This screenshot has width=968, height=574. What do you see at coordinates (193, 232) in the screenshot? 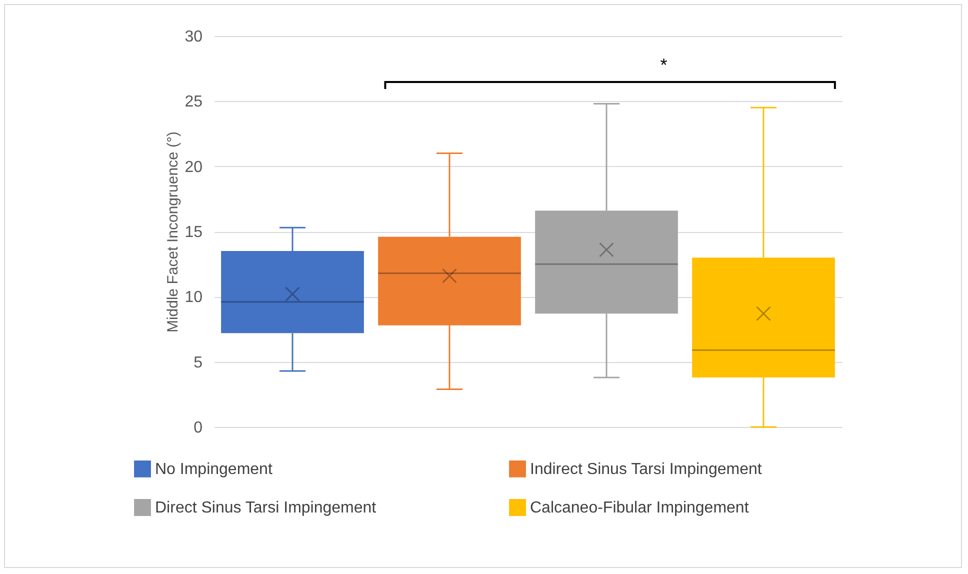
I see `y-tick-label: 15` at bounding box center [193, 232].